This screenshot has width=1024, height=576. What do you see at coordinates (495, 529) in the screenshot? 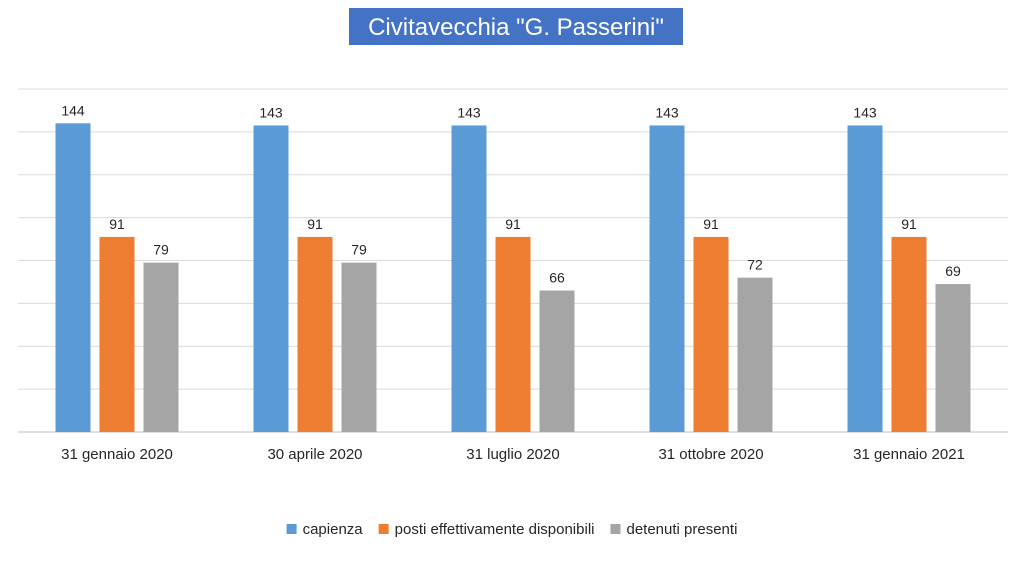
I see `legend-label: posti effettivamente disponibili` at bounding box center [495, 529].